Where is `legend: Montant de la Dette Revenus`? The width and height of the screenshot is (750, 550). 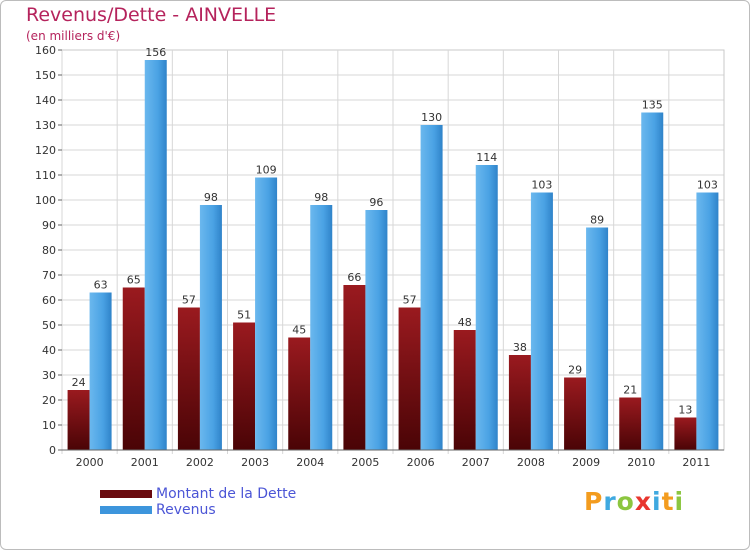 legend: Montant de la Dette Revenus is located at coordinates (198, 502).